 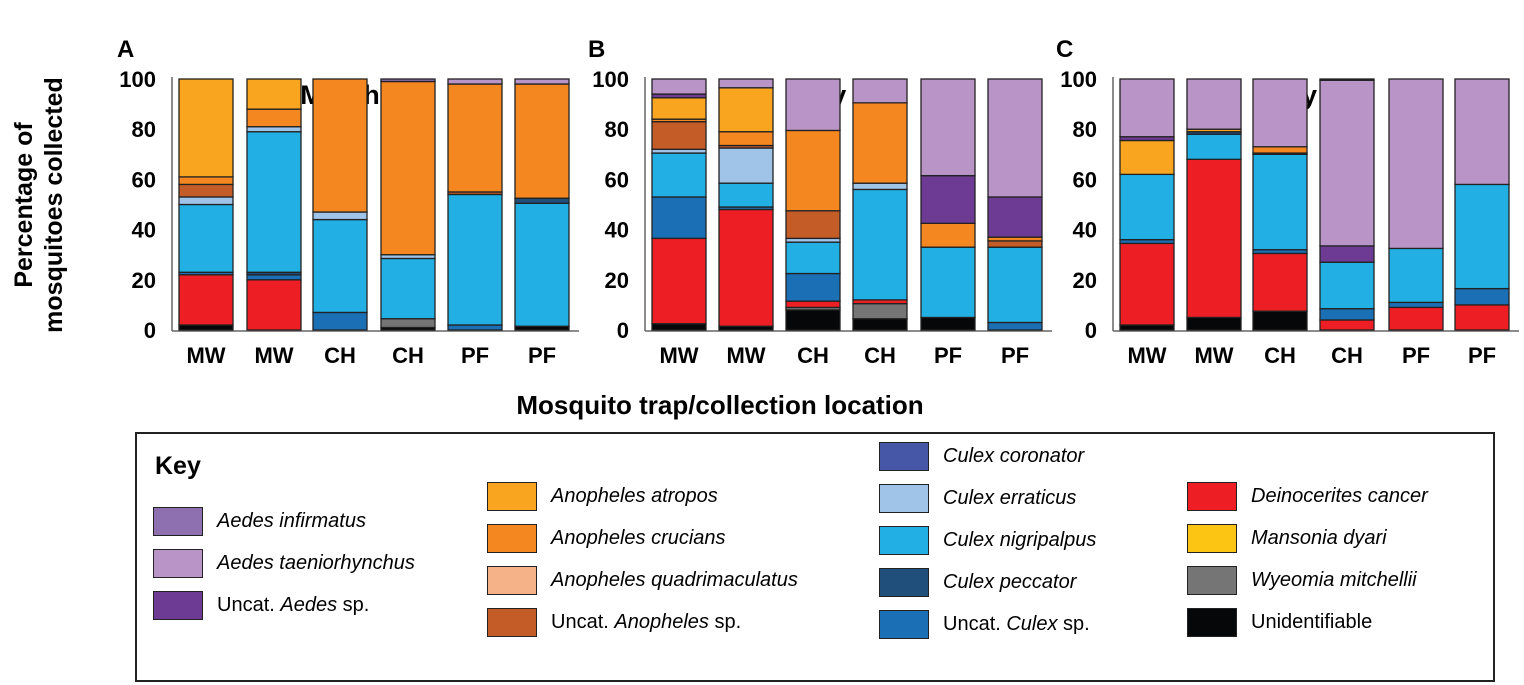 What do you see at coordinates (674, 579) in the screenshot?
I see `legend-label: Anopheles quadrimaculatus` at bounding box center [674, 579].